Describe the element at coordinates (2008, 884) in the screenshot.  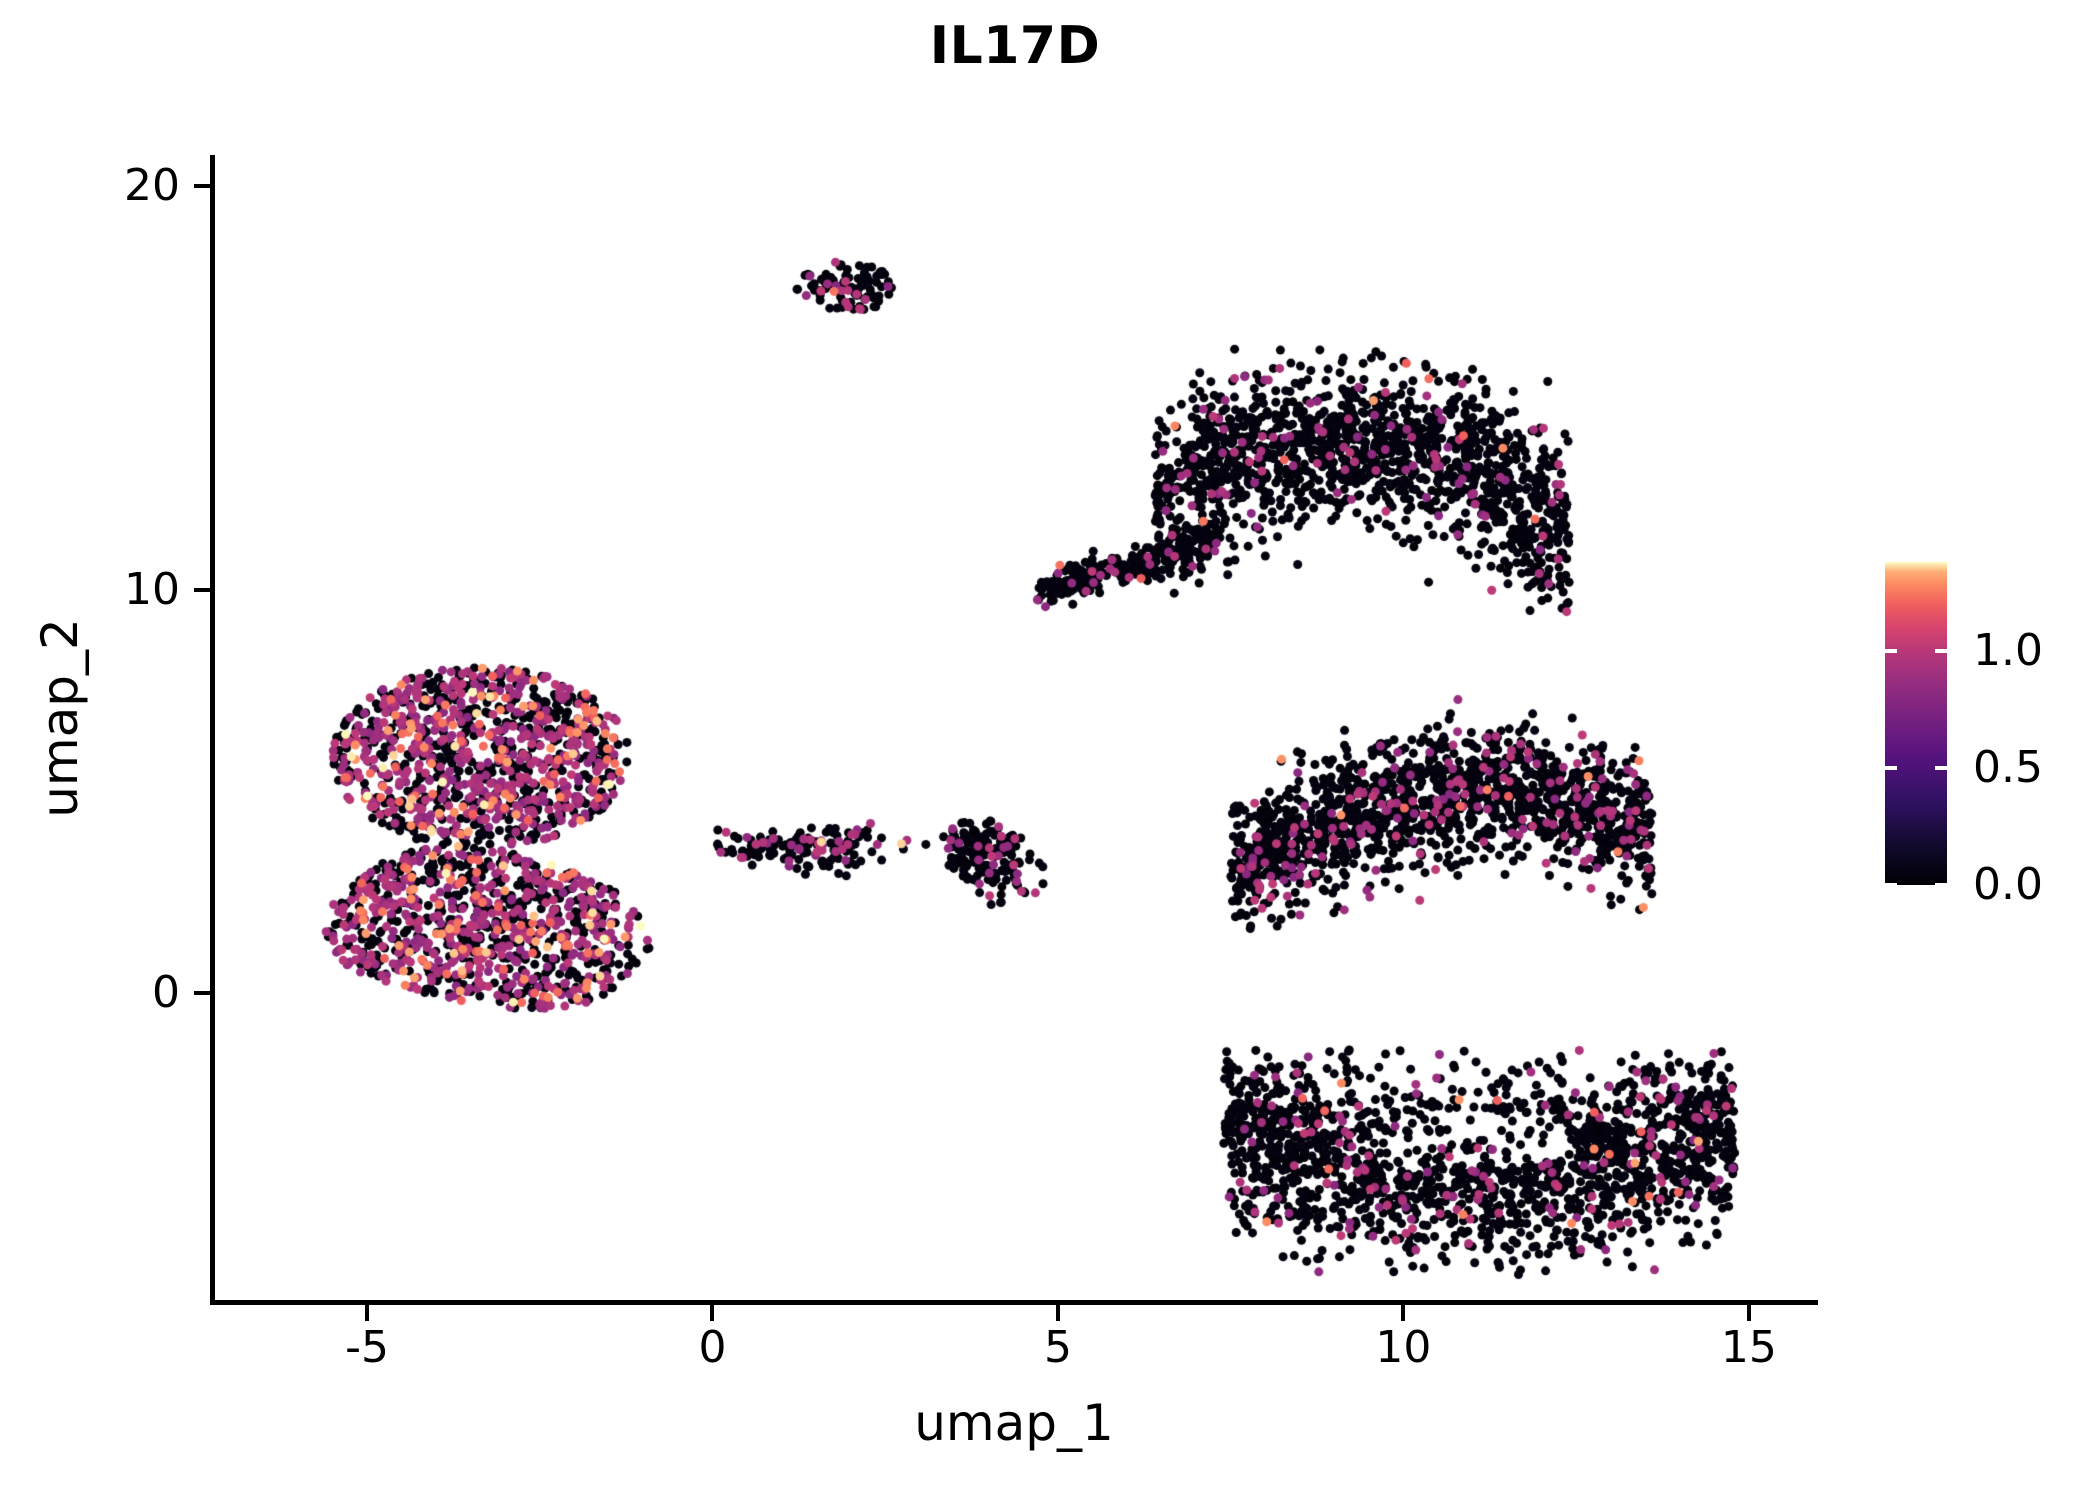
I see `colorbar-tick-label: 0.0` at that location.